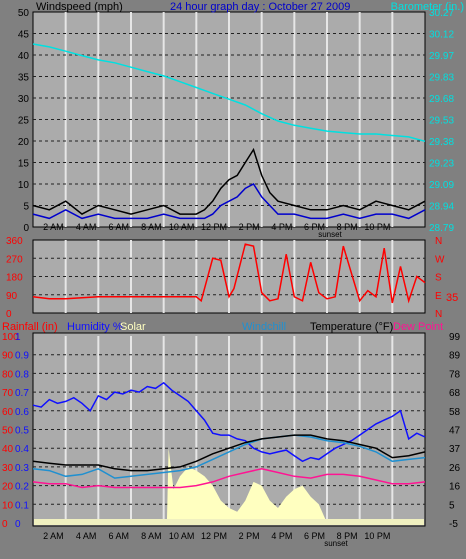 The image size is (466, 559). Describe the element at coordinates (8, 431) in the screenshot. I see `humidity-y-tick-label: 50` at that location.